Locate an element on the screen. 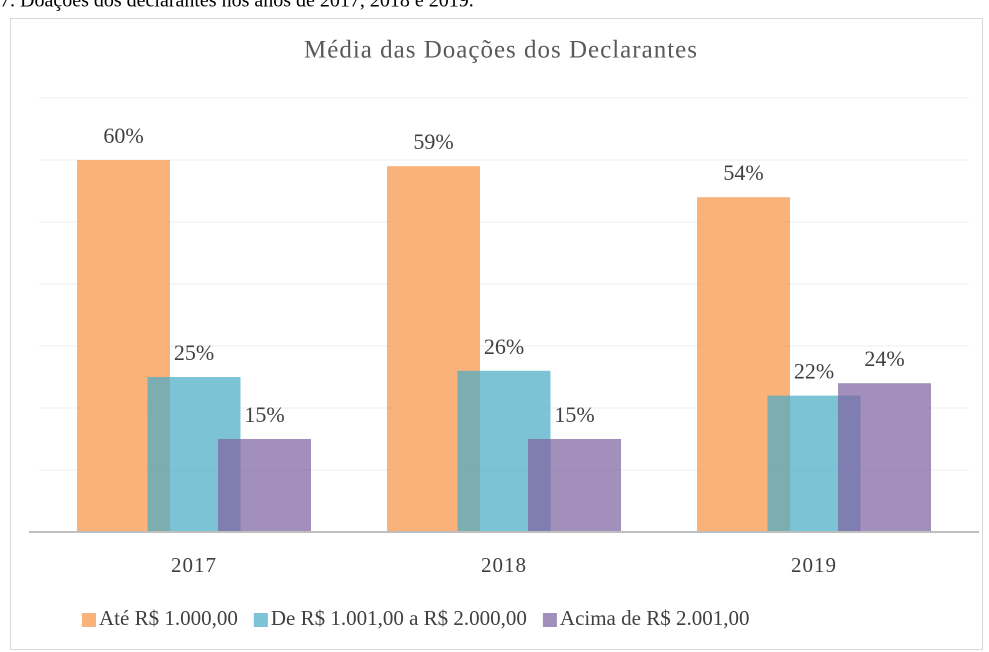 This screenshot has height=652, width=989. legend-label: De R$ 1.001,00 a R$ 2.000,00 is located at coordinates (399, 618).